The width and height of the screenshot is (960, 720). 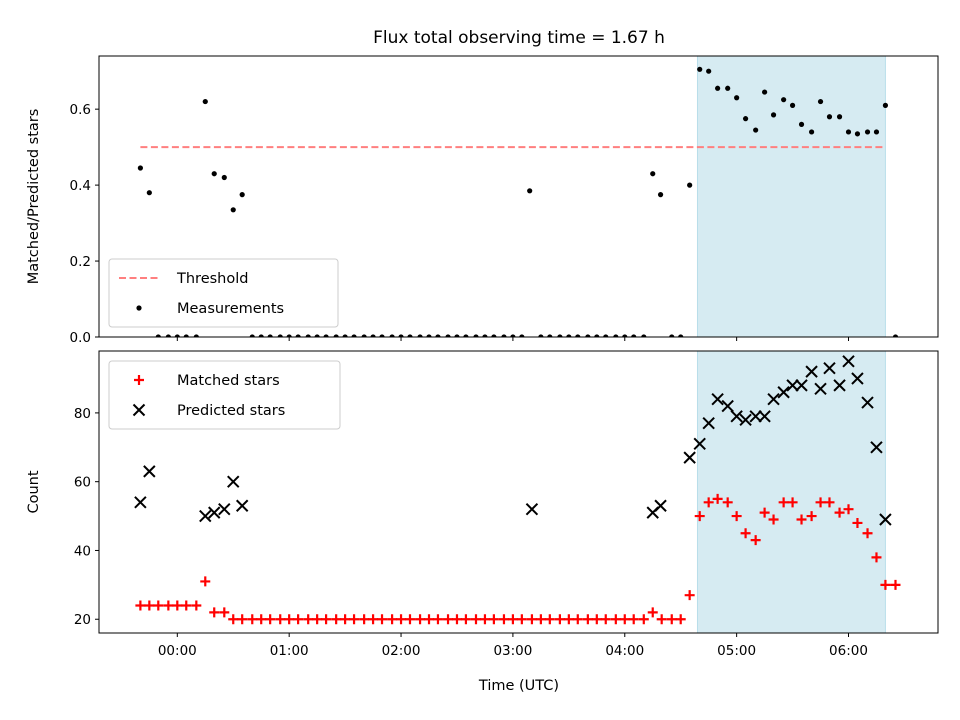 I want to click on chart-title: Flux total observing time = 1.67 h, so click(x=519, y=38).